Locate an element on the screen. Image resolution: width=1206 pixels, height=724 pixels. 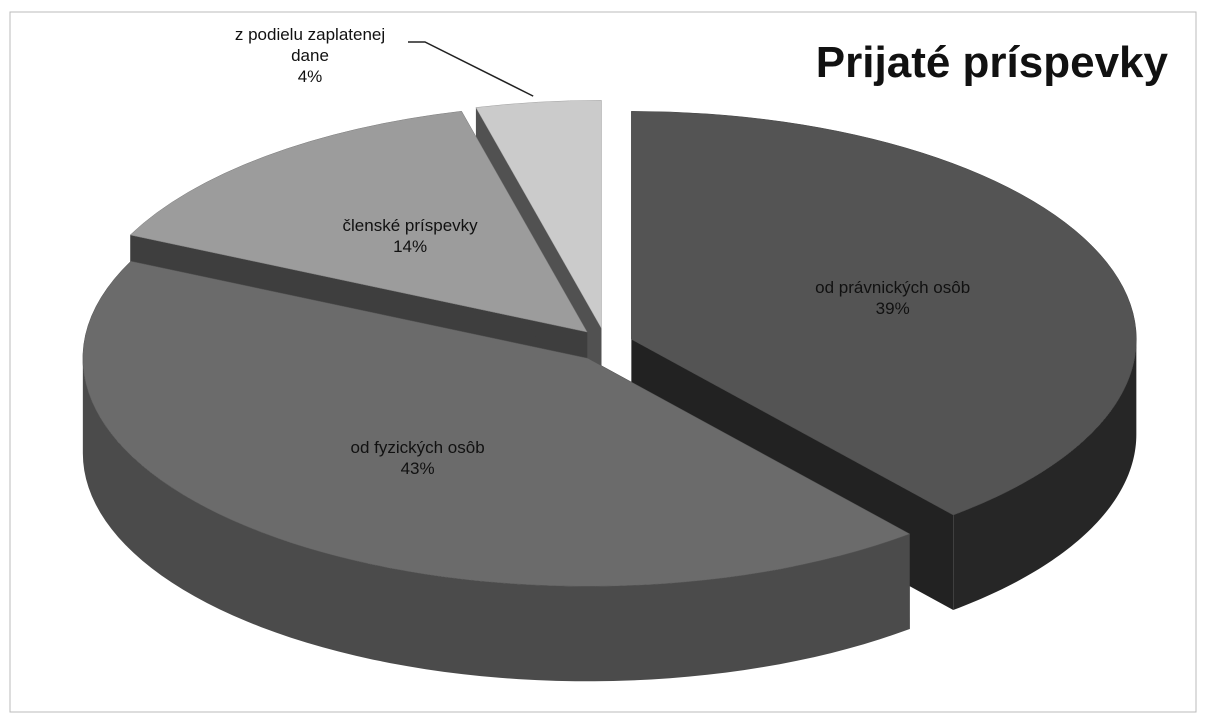
chart-title: Prijaté príspevky is located at coordinates (991, 62).